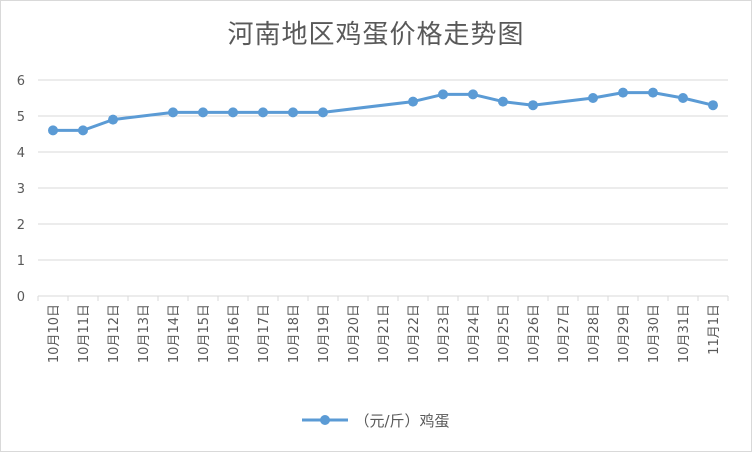  What do you see at coordinates (444, 333) in the screenshot?
I see `x-tick-label: 10月23日` at bounding box center [444, 333].